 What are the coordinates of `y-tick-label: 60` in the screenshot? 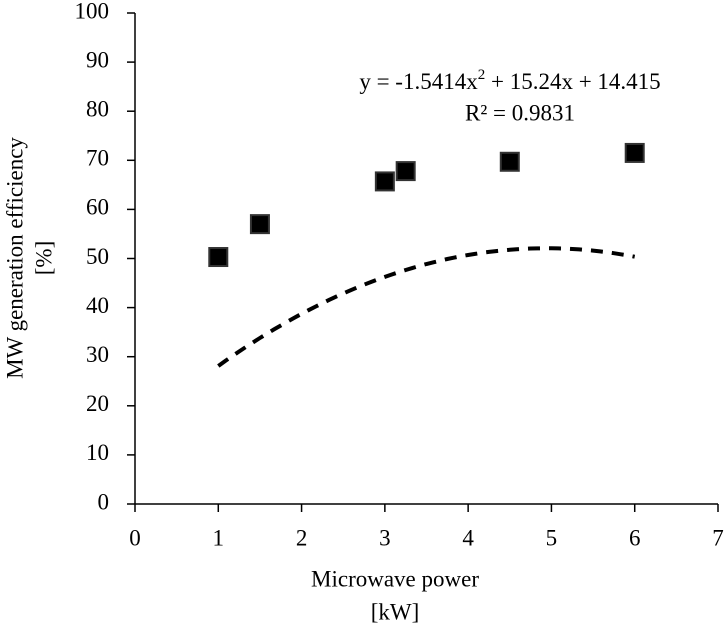 It's located at (97, 207).